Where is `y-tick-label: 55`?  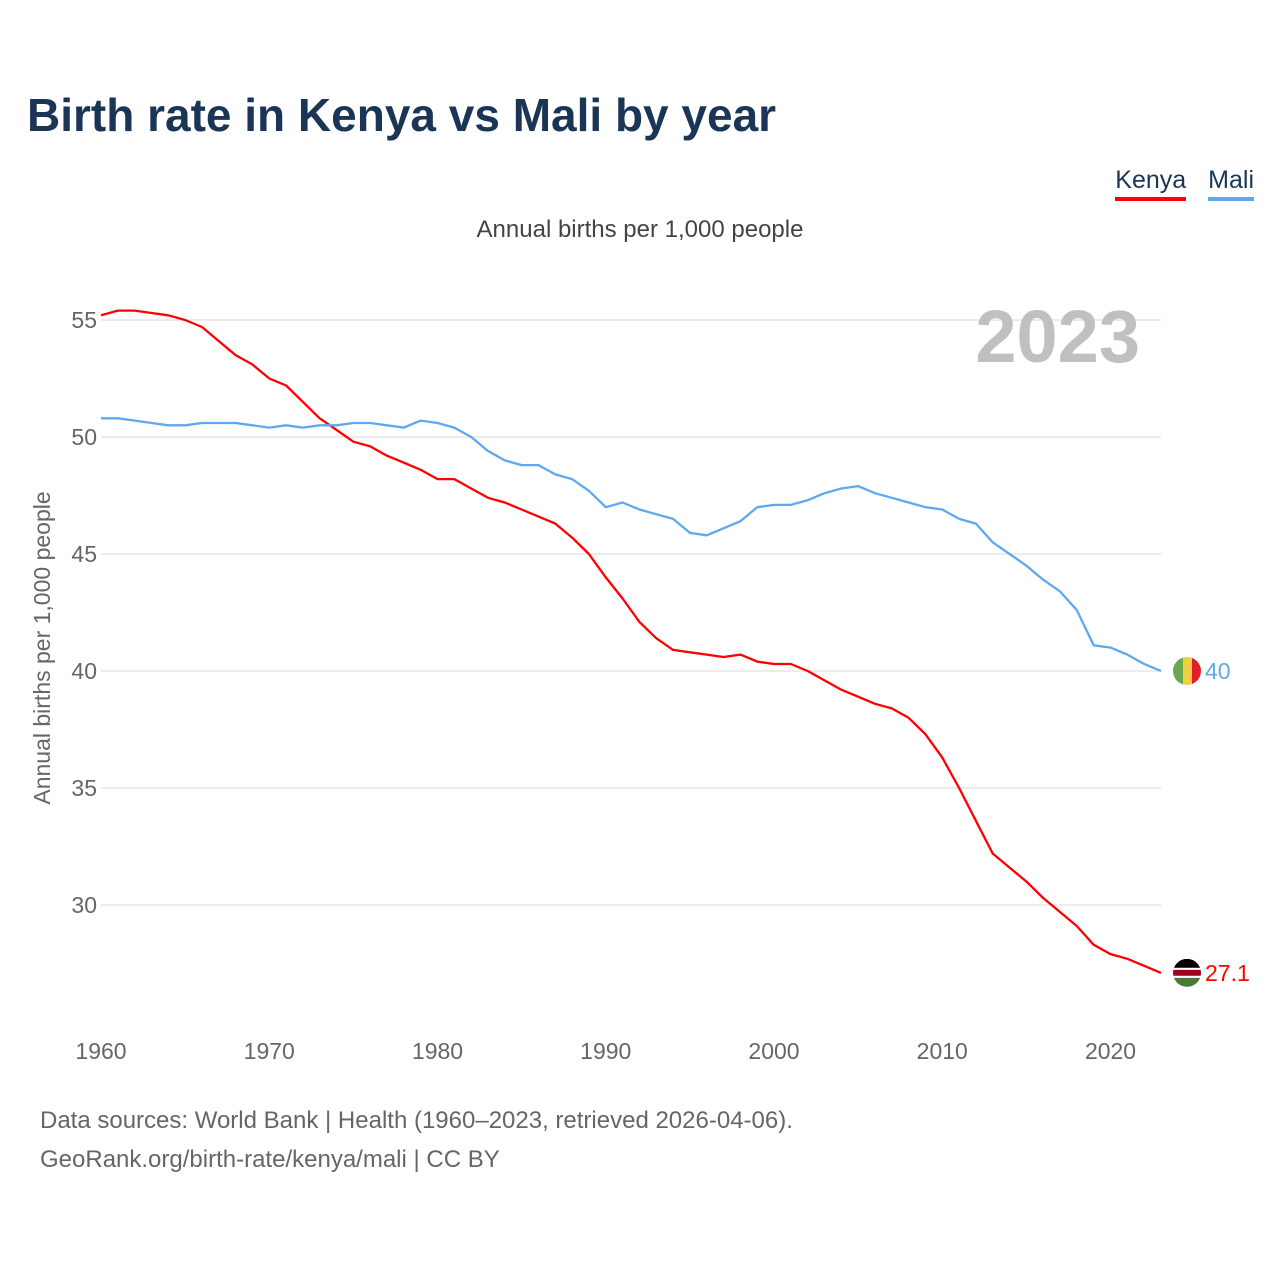 y-tick-label: 55 is located at coordinates (84, 320).